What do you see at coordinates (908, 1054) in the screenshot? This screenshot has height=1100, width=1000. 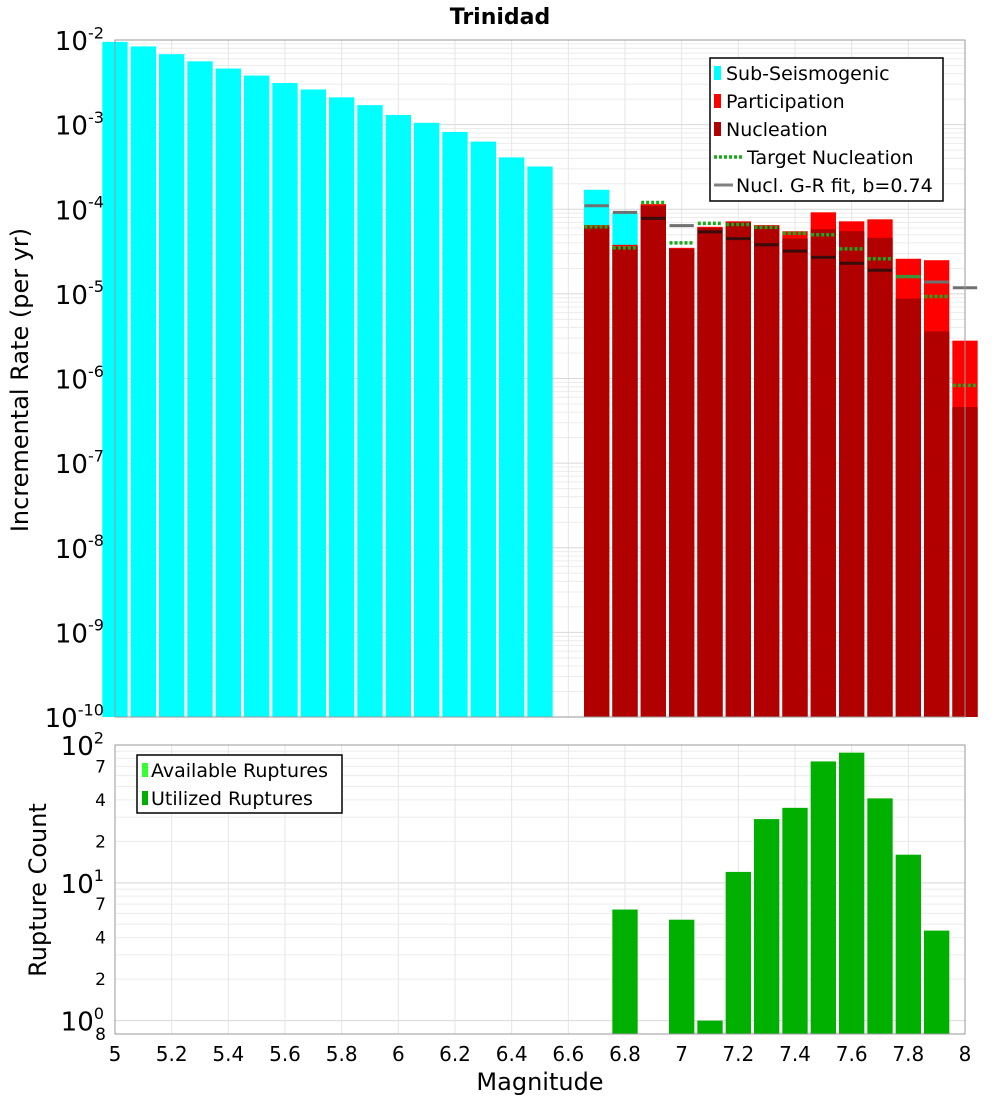 I see `x-tick-label: 7.8` at bounding box center [908, 1054].